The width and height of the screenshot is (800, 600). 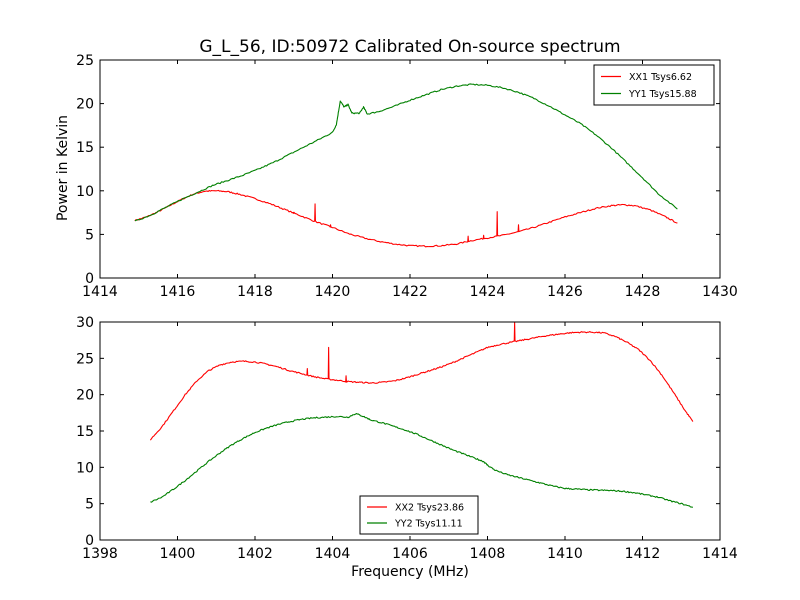 What do you see at coordinates (100, 554) in the screenshot?
I see `x-tick-label: 1398` at bounding box center [100, 554].